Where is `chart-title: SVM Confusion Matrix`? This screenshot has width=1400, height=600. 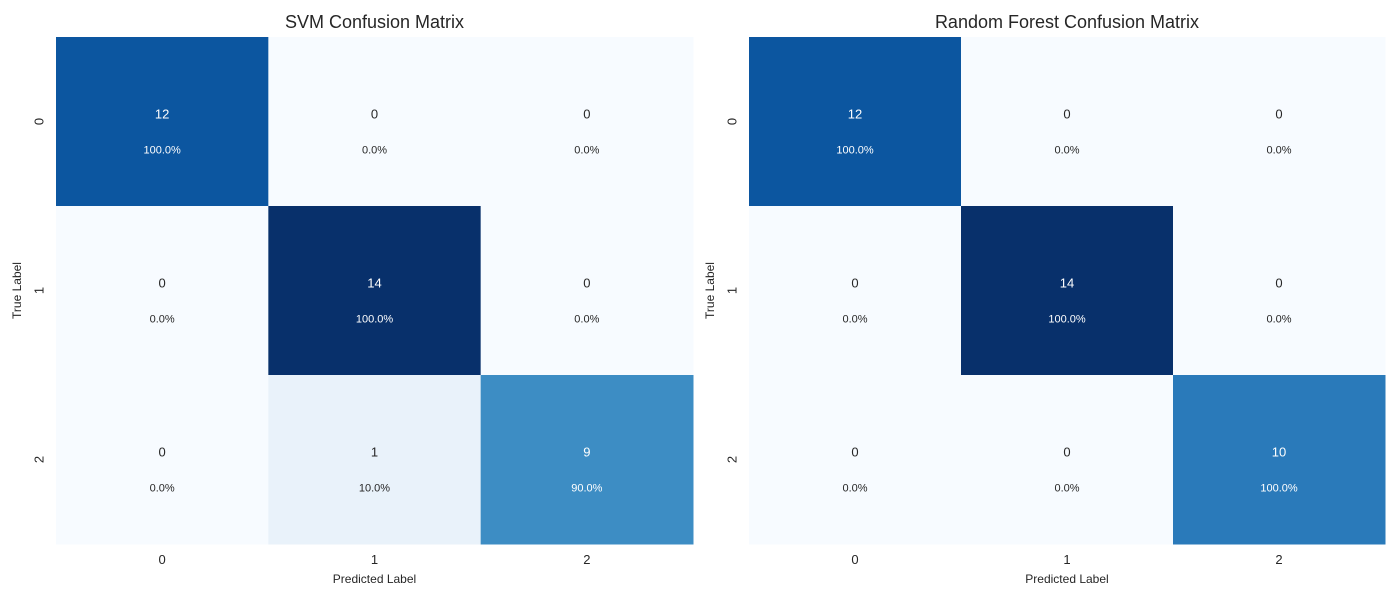 chart-title: SVM Confusion Matrix is located at coordinates (374, 22).